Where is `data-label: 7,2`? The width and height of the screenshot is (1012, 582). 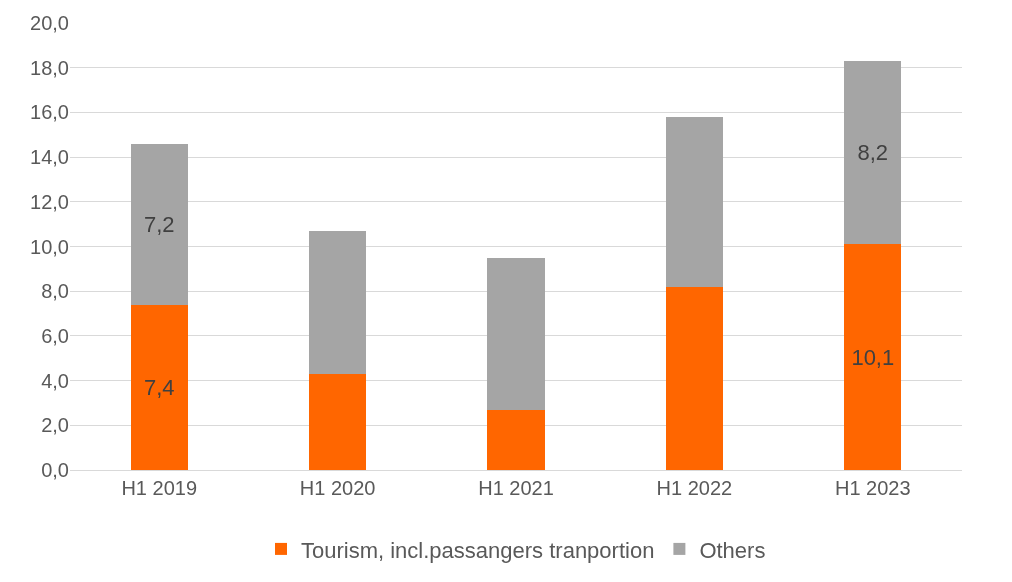 data-label: 7,2 is located at coordinates (159, 224).